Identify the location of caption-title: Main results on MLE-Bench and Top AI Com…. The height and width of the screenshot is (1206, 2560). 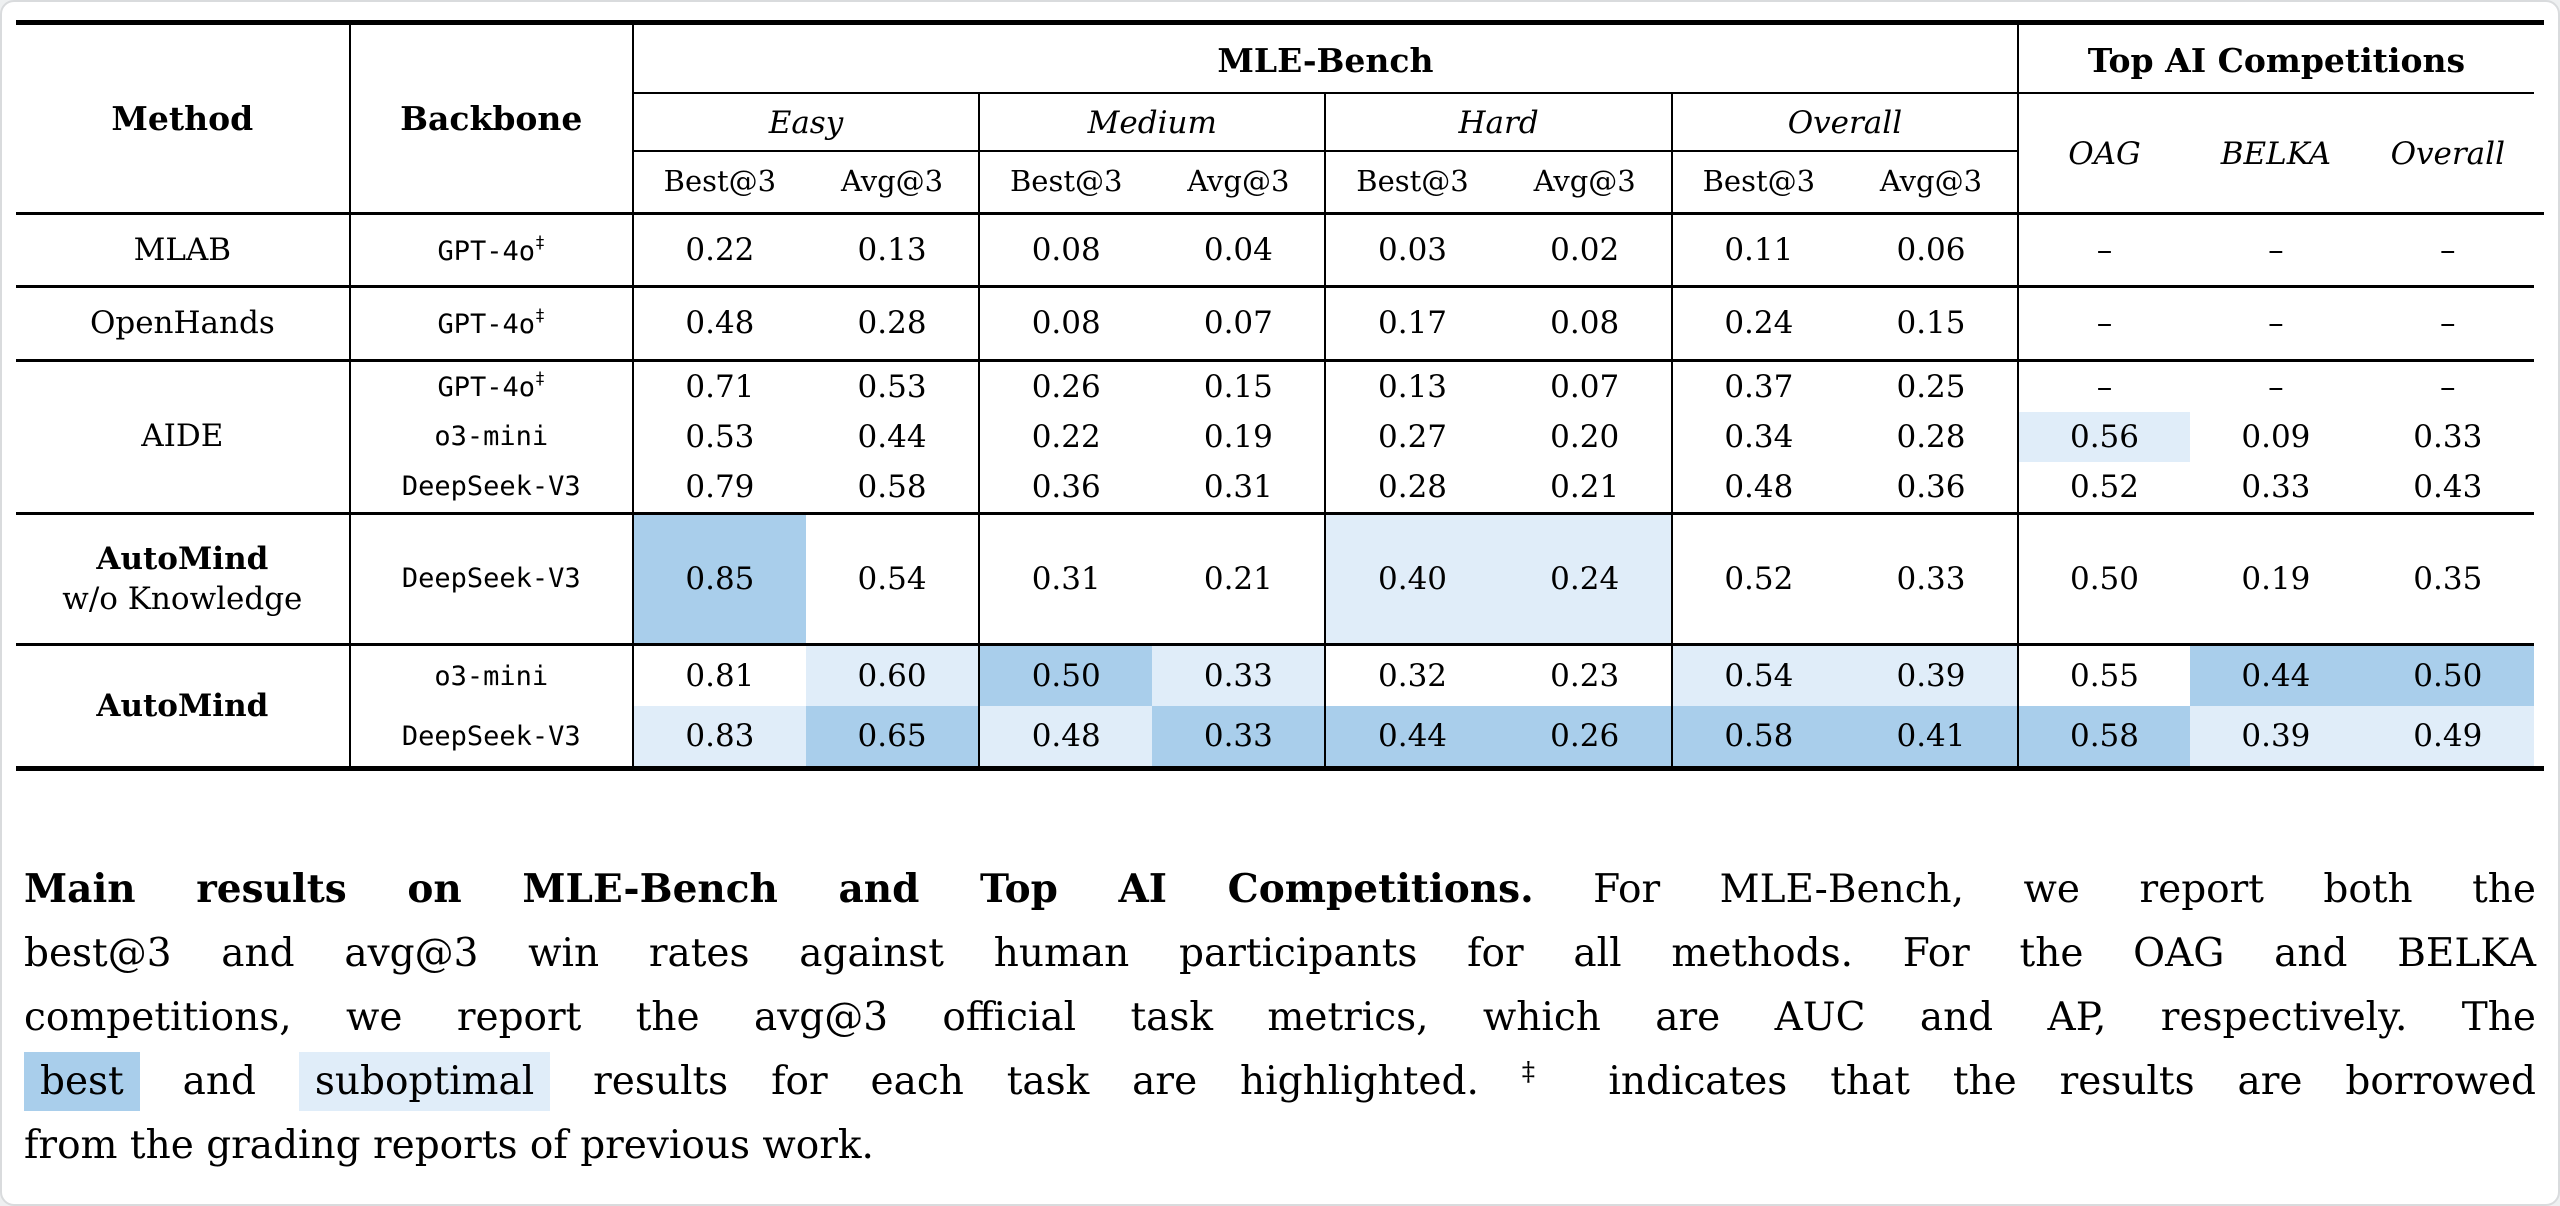
(779, 889).